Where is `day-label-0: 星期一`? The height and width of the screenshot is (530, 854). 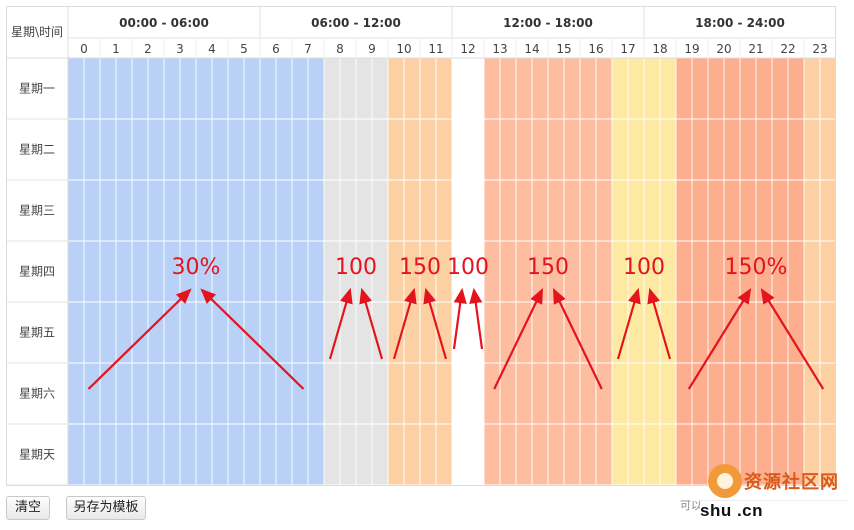
day-label-0: 星期一 is located at coordinates (37, 89).